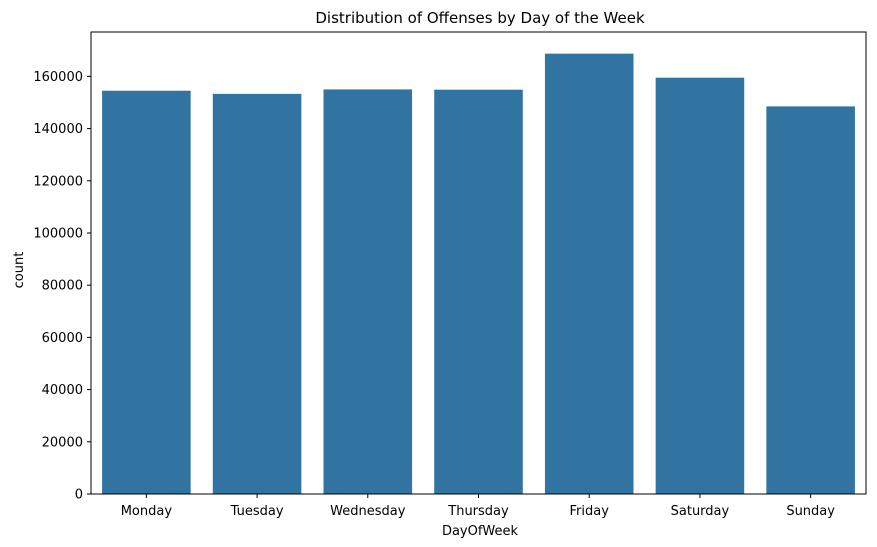 The image size is (877, 547). What do you see at coordinates (480, 531) in the screenshot?
I see `x-axis-label: DayOfWeek` at bounding box center [480, 531].